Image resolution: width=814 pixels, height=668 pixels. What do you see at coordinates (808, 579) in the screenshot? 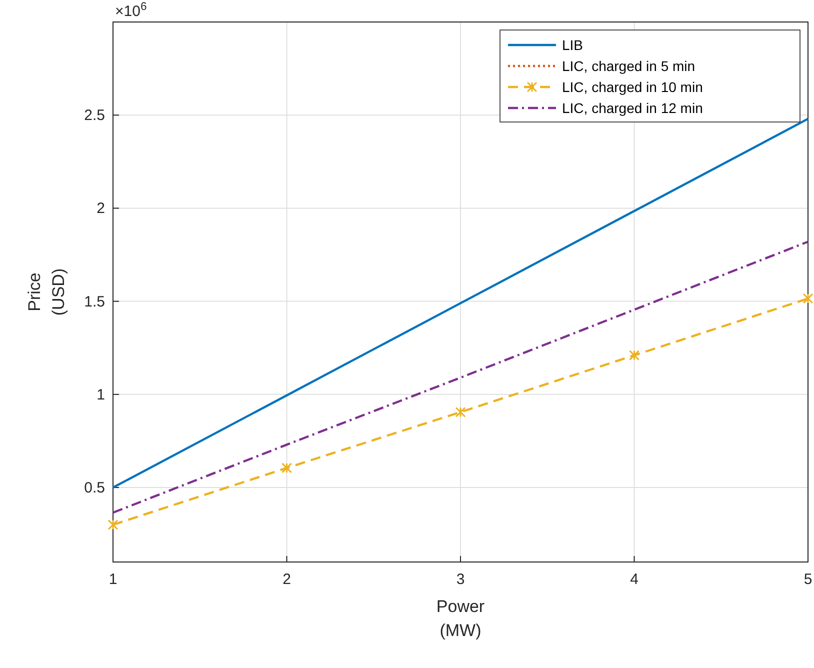
I see `x-tick-label: 5` at bounding box center [808, 579].